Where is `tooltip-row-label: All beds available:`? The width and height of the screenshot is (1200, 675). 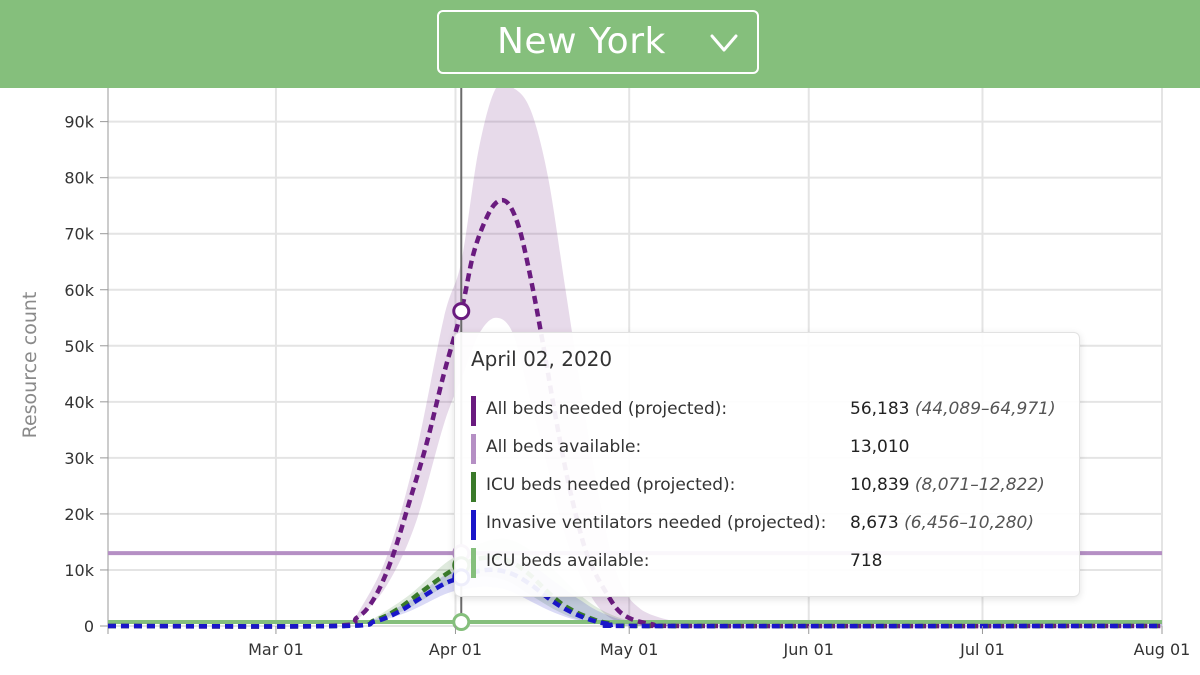
tooltip-row-label: All beds available: is located at coordinates (564, 447).